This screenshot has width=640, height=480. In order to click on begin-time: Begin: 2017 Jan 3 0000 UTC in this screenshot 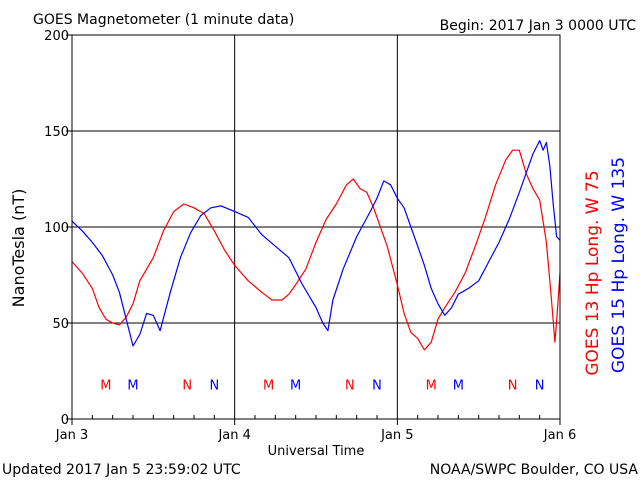, I will do `click(538, 26)`.